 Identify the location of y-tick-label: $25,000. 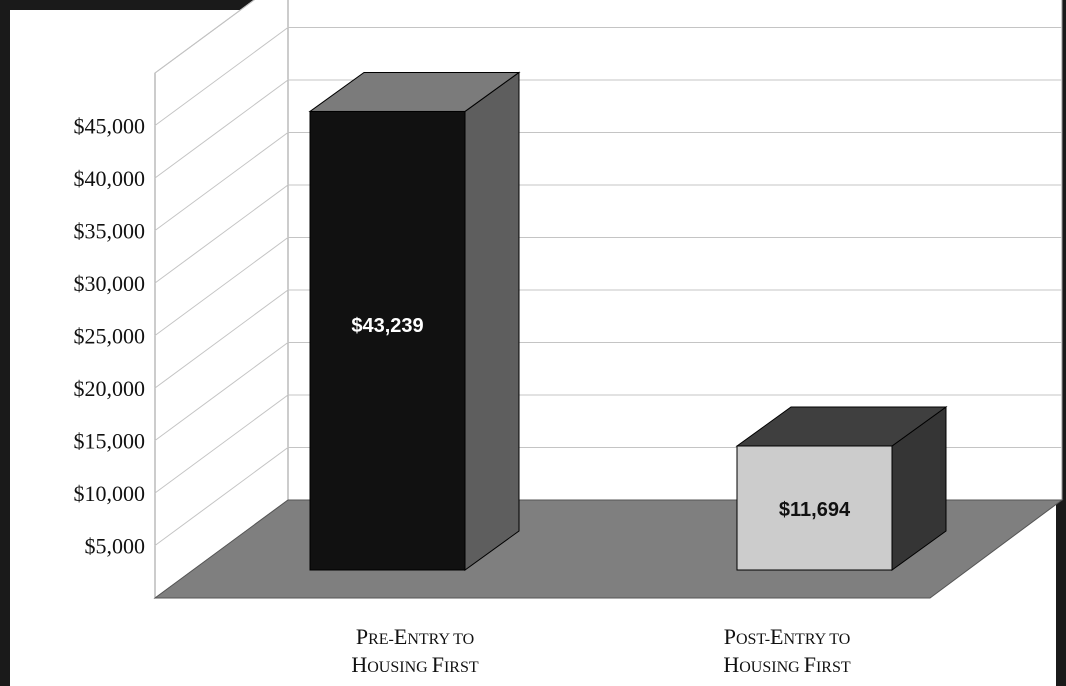
(110, 336).